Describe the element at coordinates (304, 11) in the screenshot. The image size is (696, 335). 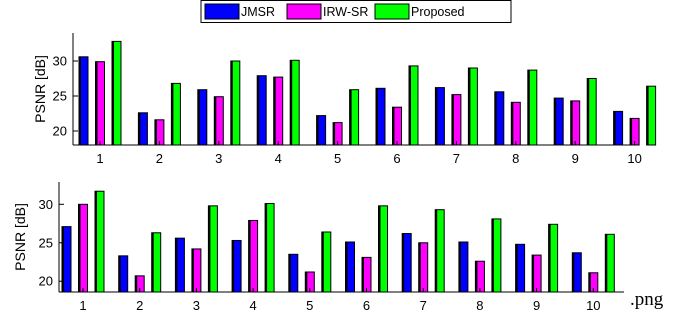
I see `legend-swatch-irw-sr` at that location.